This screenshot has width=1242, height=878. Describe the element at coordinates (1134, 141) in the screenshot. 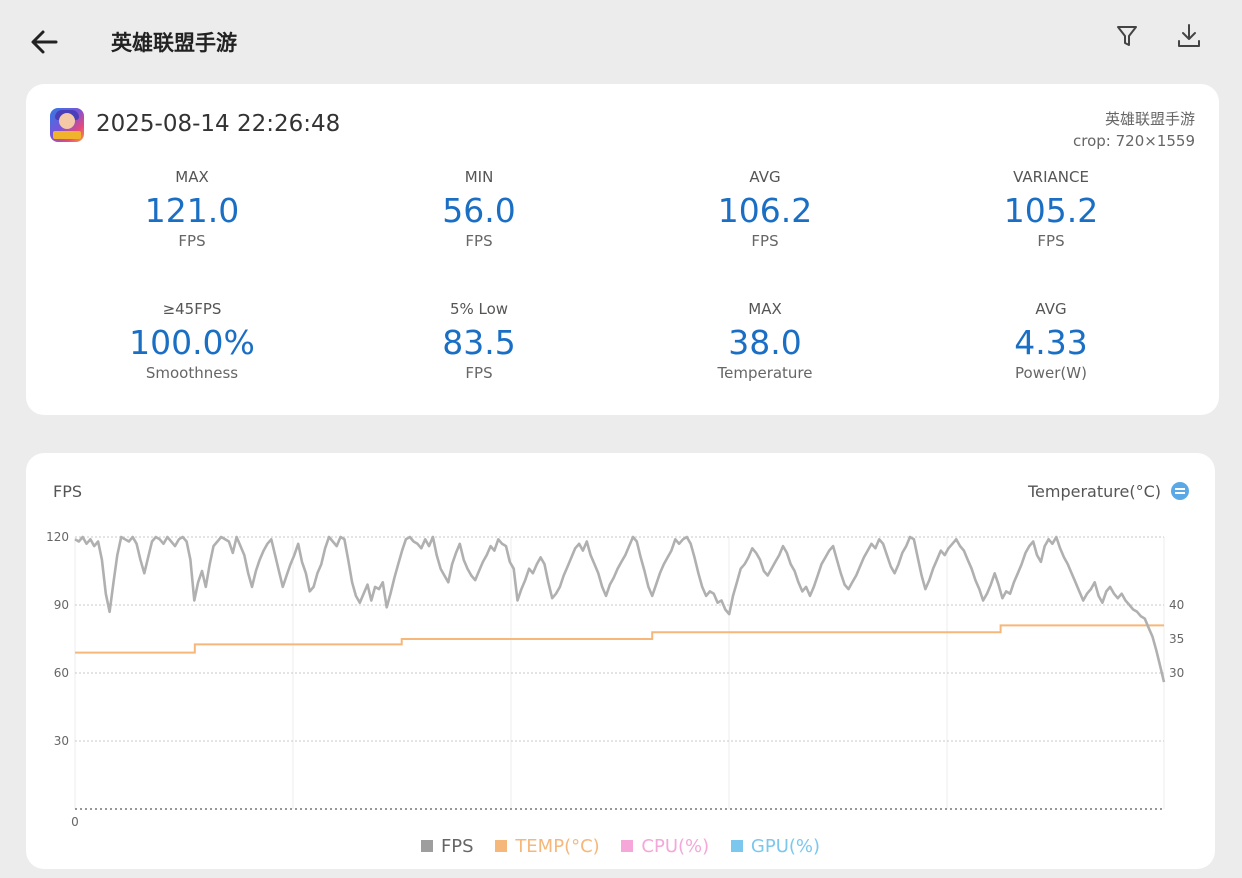

I see `session-crop: crop: 720×1559` at that location.